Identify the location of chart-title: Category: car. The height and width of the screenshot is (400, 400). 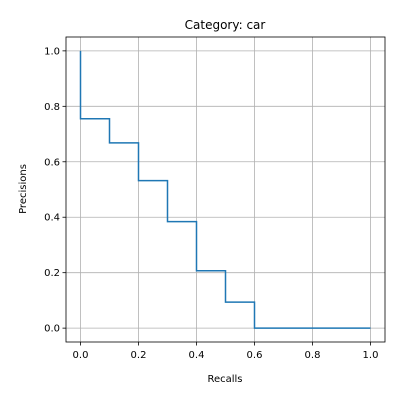
(225, 25).